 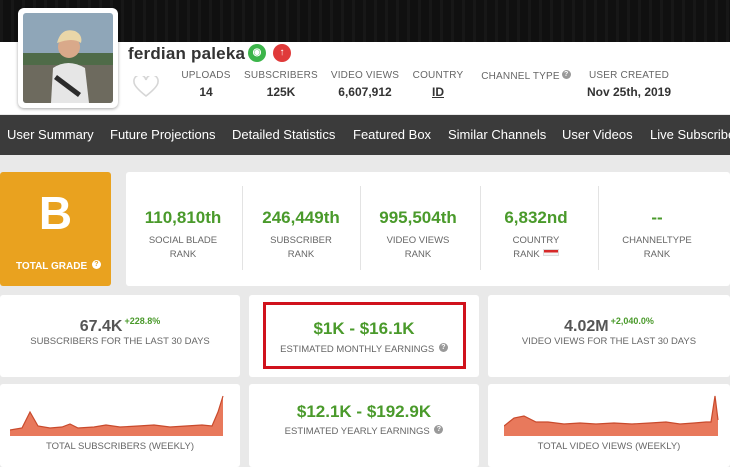 I want to click on highlight-box, so click(x=364, y=335).